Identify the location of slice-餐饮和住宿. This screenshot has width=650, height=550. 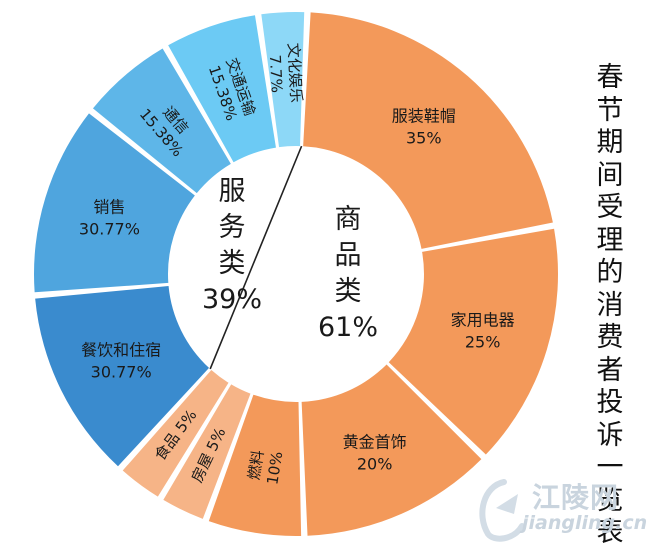
(122, 376).